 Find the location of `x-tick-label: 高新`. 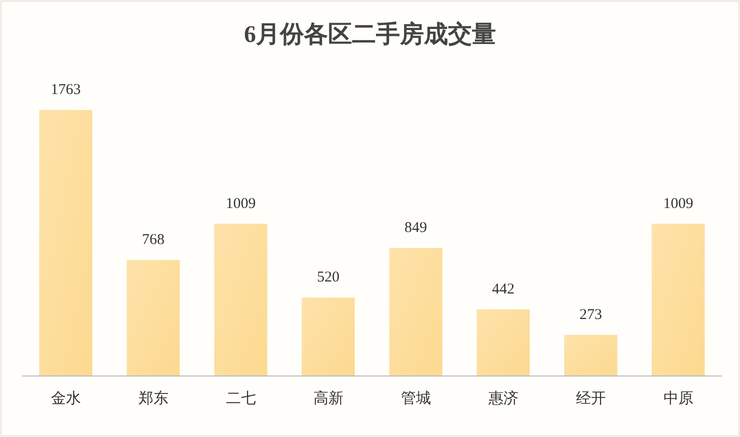

x-tick-label: 高新 is located at coordinates (328, 398).